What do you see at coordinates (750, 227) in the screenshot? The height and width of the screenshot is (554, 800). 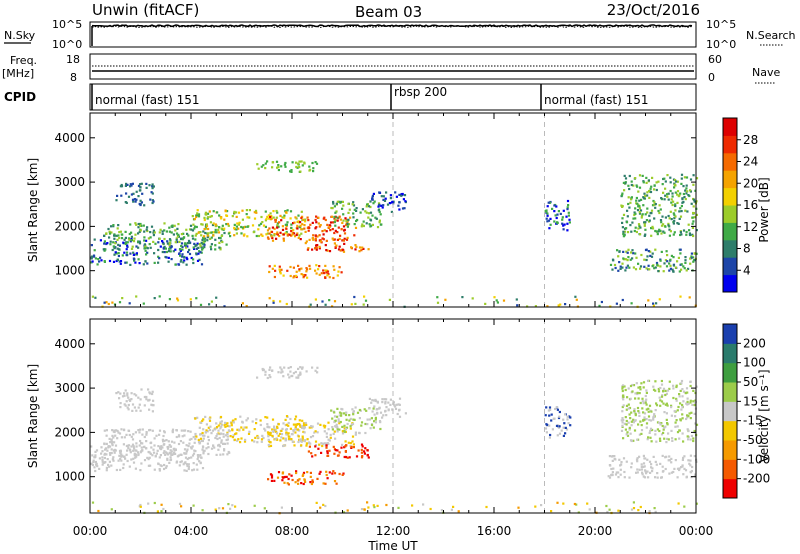 I see `colorbar-tick-label: 12` at bounding box center [750, 227].